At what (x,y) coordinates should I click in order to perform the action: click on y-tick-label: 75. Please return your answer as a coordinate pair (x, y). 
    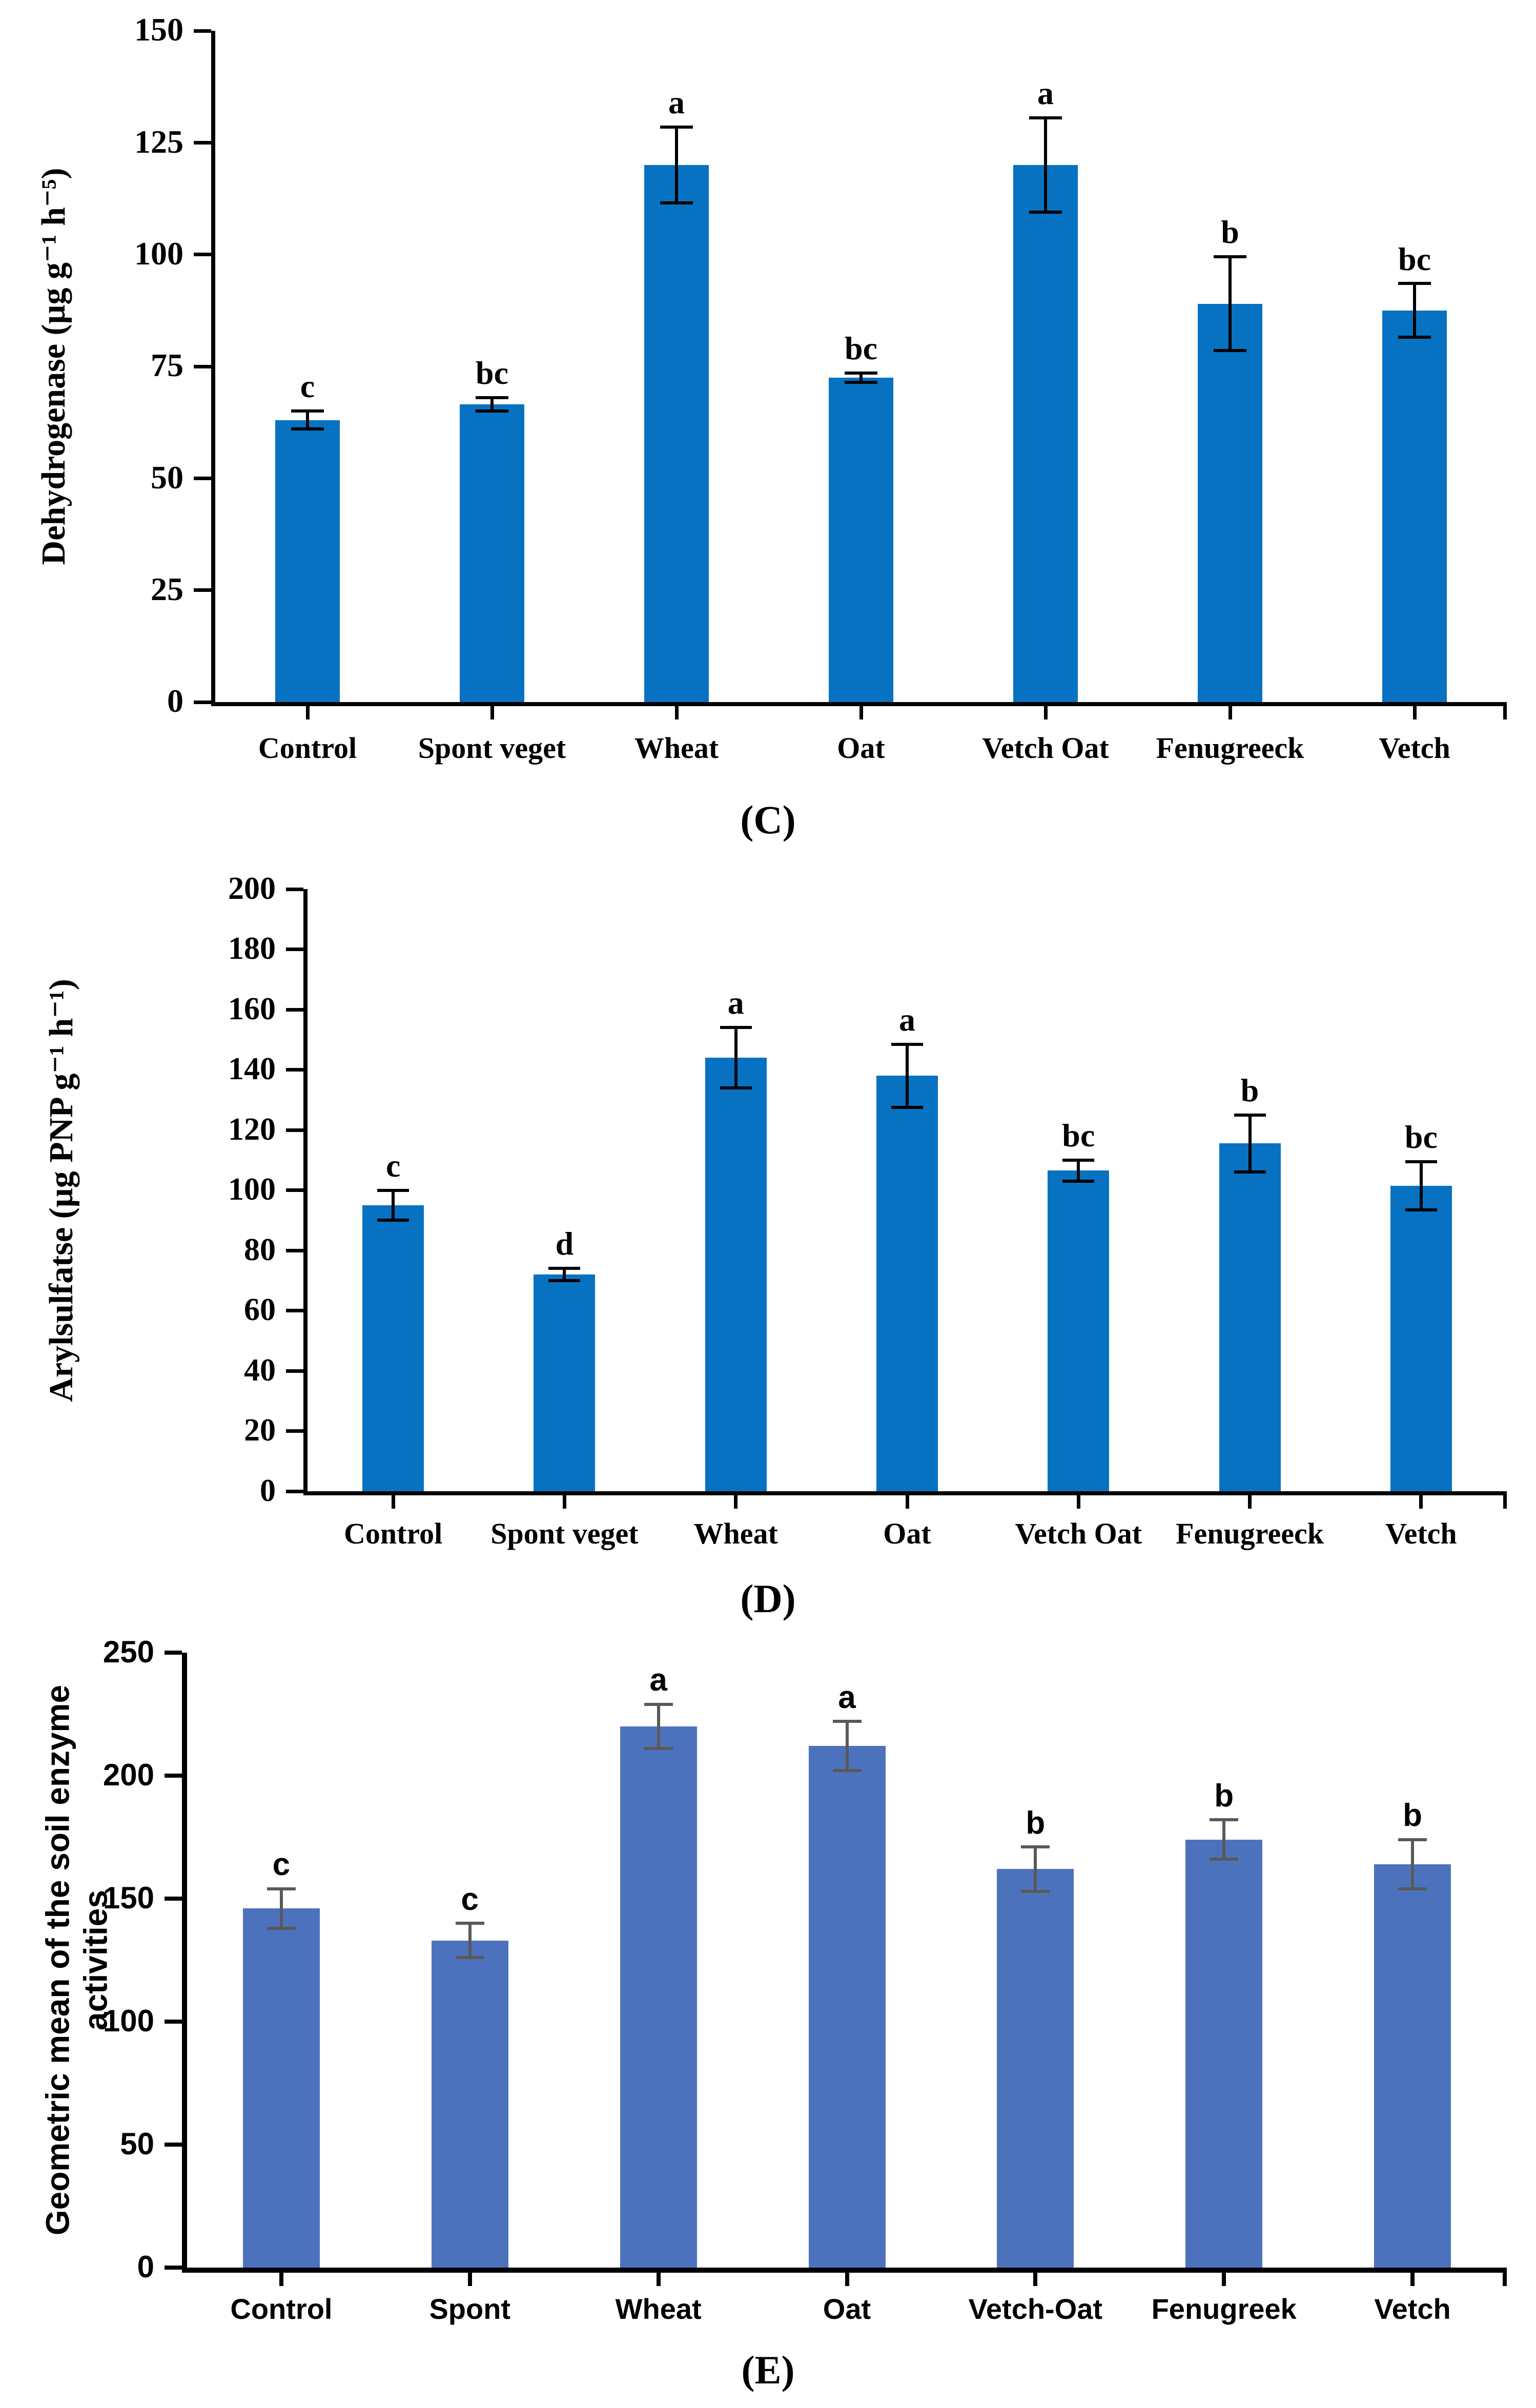
    Looking at the image, I should click on (167, 365).